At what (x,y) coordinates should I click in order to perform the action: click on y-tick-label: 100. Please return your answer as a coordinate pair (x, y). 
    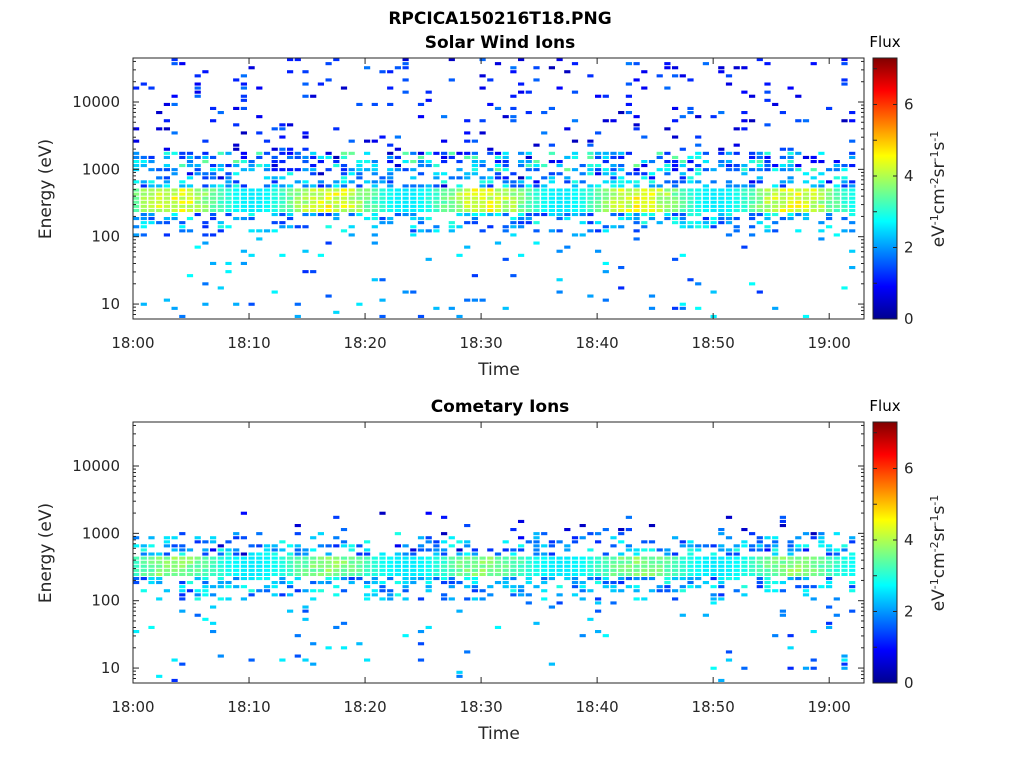
    Looking at the image, I should click on (105, 601).